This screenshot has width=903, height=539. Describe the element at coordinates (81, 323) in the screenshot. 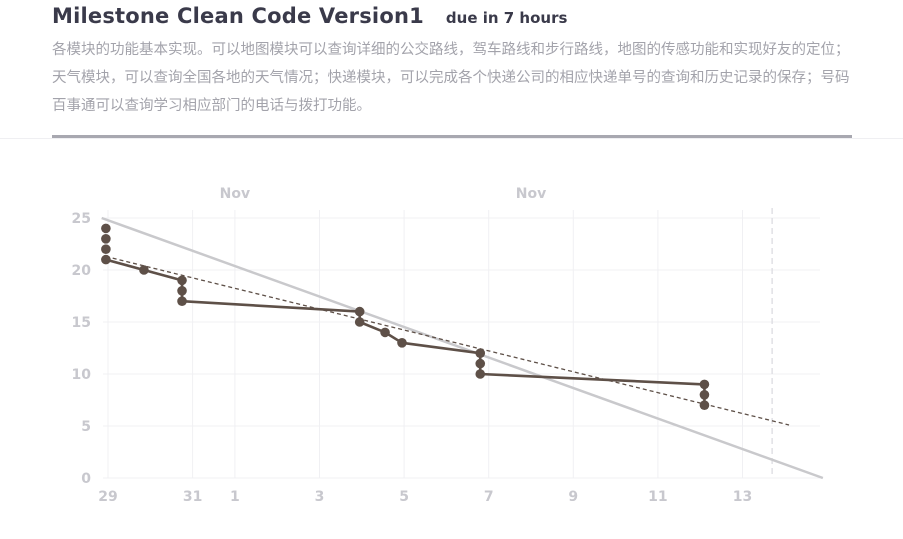

I see `y-tick-label: 15` at that location.